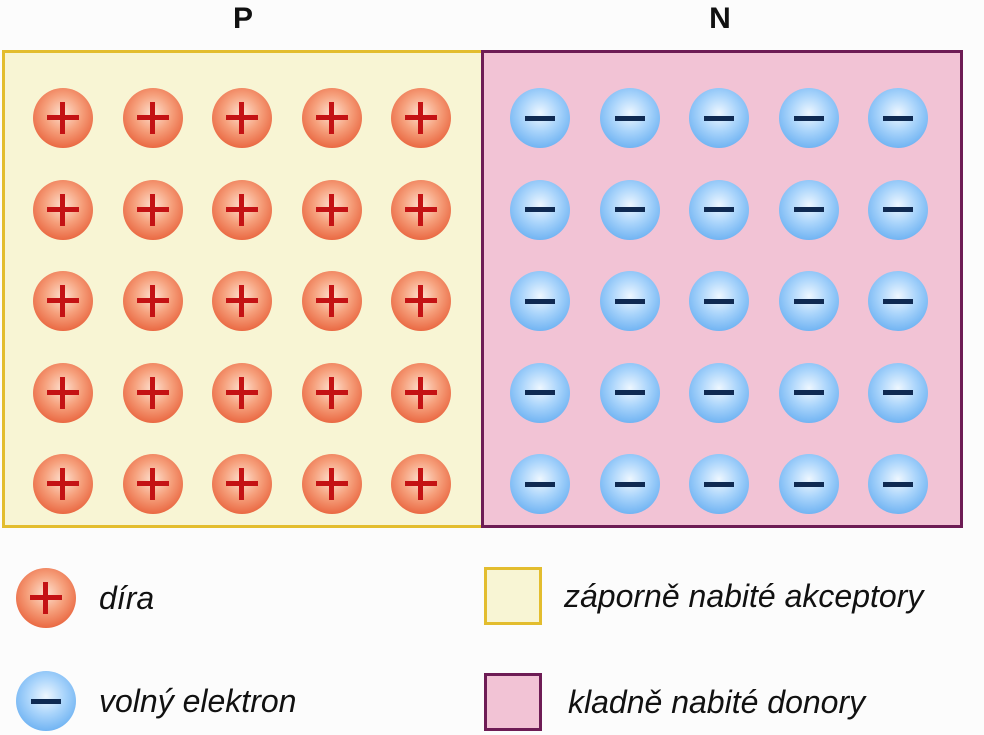  I want to click on n-region-label: N, so click(720, 18).